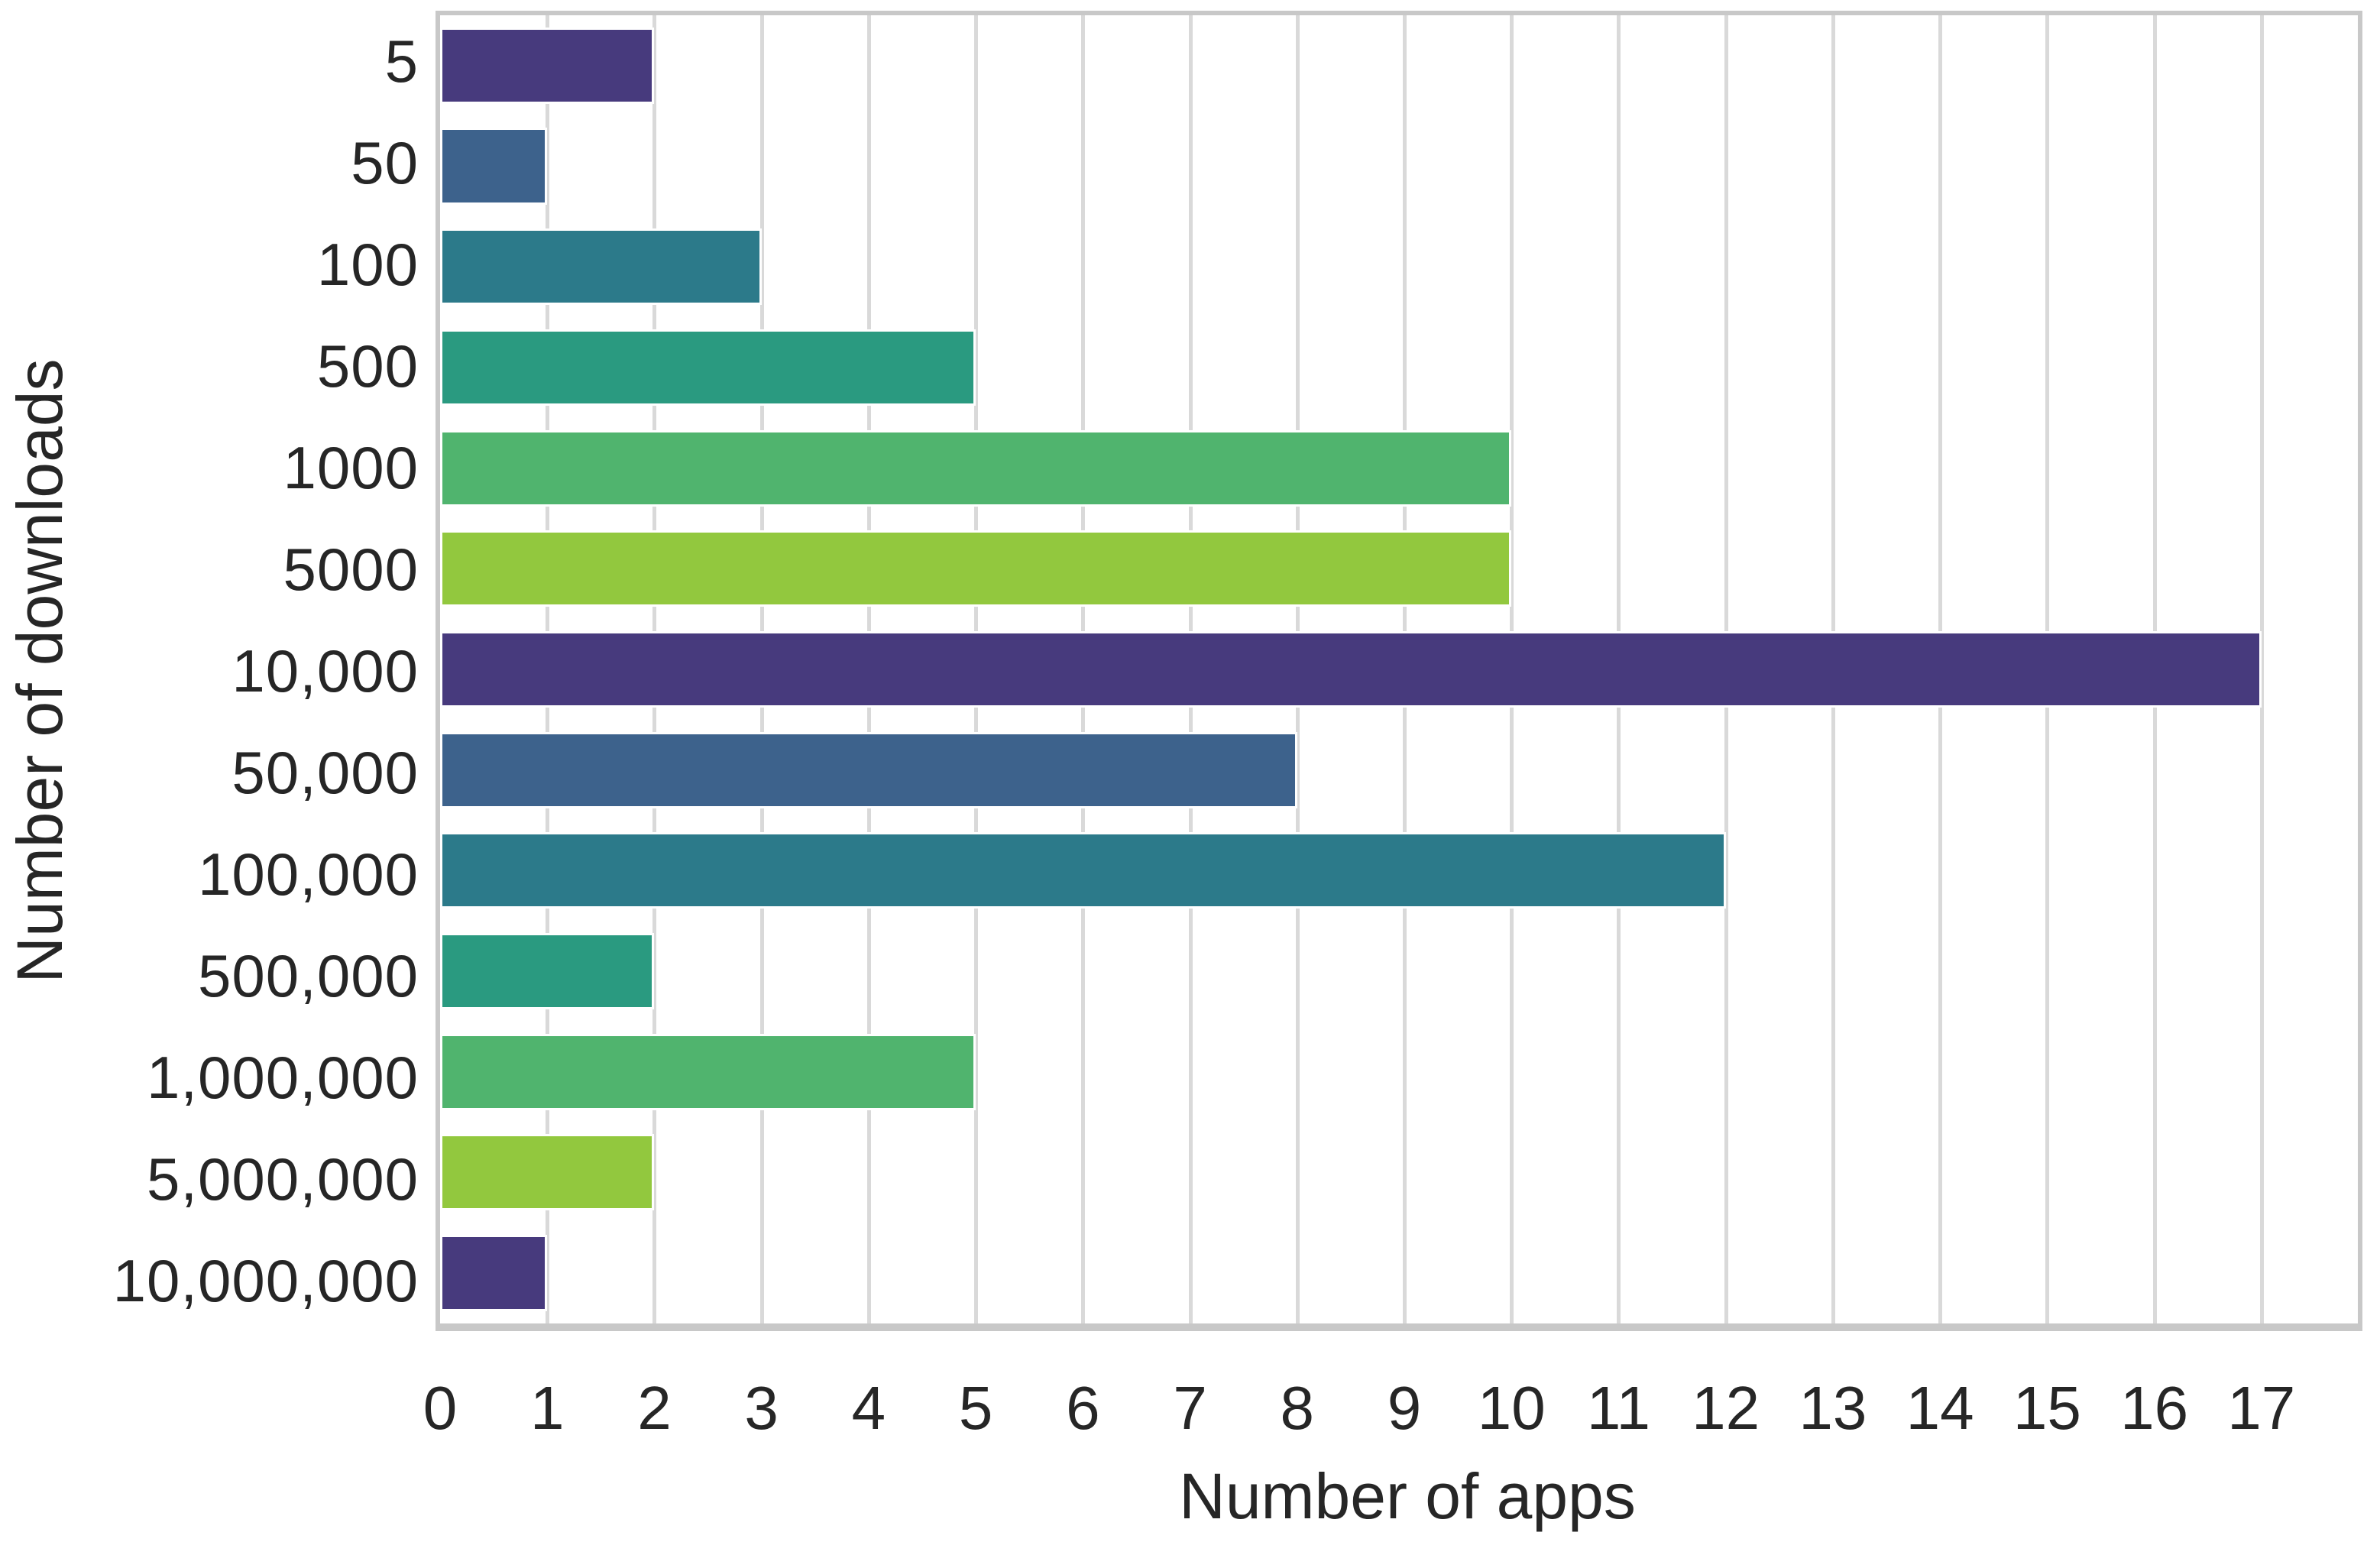  Describe the element at coordinates (308, 975) in the screenshot. I see `y-tick-label-9: 500,000` at that location.